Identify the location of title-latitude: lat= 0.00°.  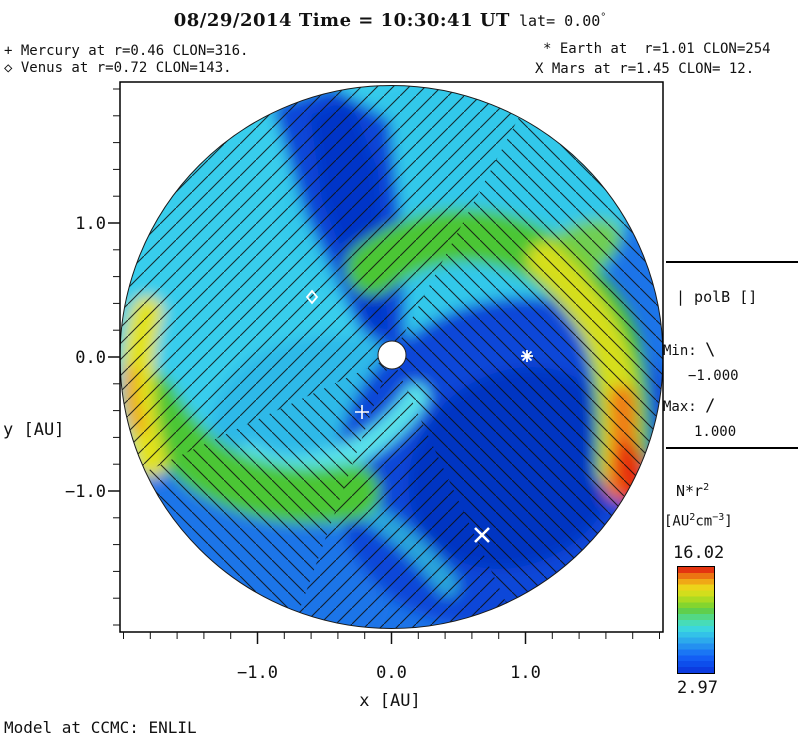
(558, 21).